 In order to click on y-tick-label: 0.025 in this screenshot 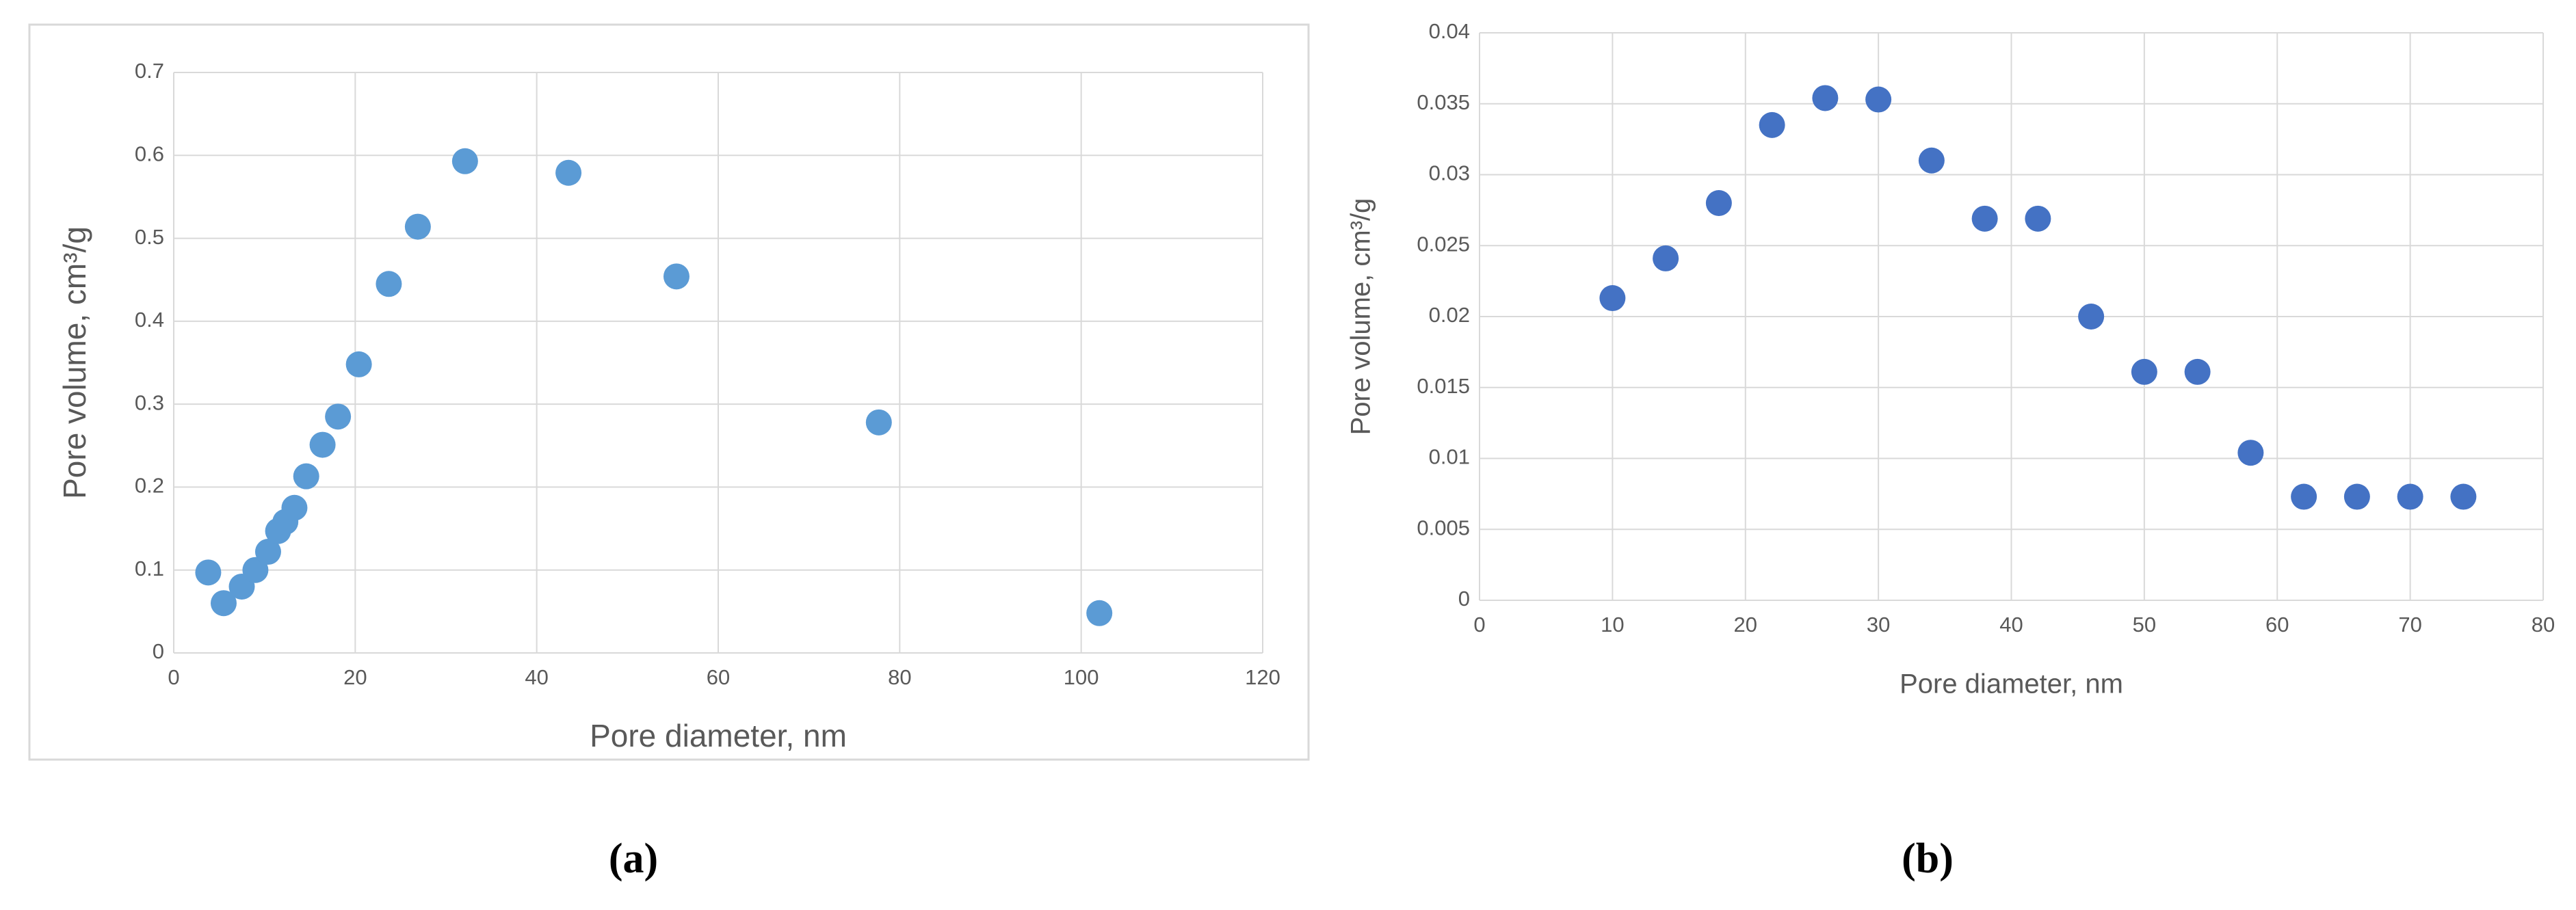, I will do `click(1443, 244)`.